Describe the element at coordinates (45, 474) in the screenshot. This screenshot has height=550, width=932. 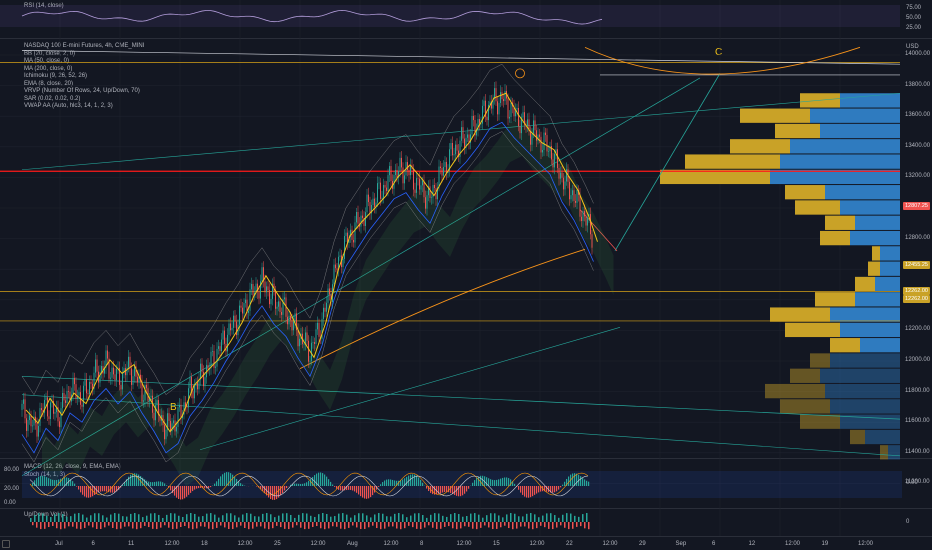
I see `stoch-title: Stoch (14, 1, 3)` at that location.